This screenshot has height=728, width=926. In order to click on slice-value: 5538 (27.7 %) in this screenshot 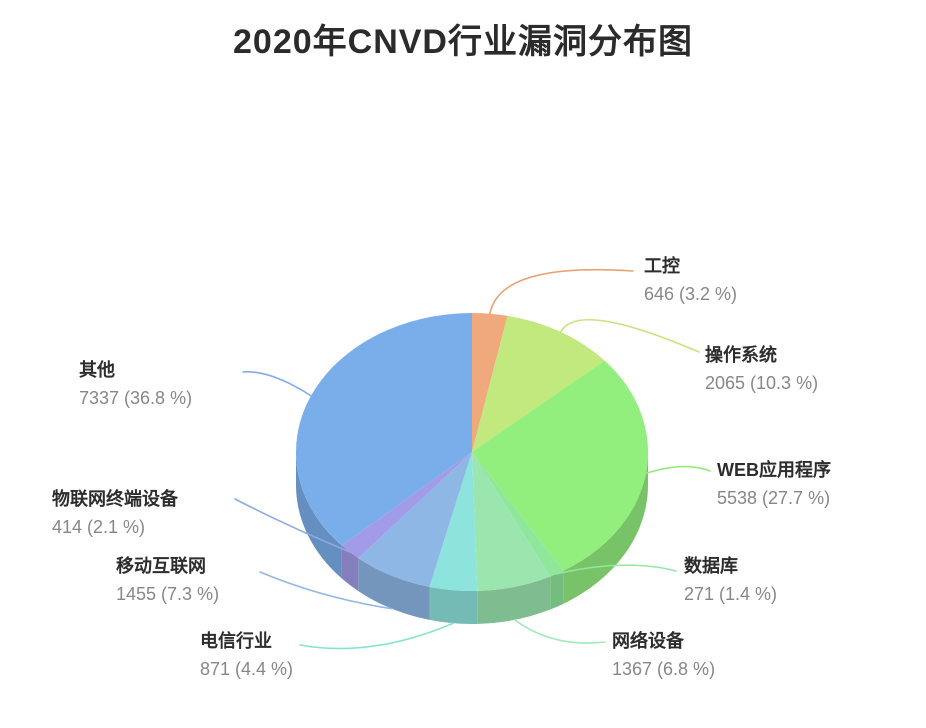, I will do `click(774, 498)`.